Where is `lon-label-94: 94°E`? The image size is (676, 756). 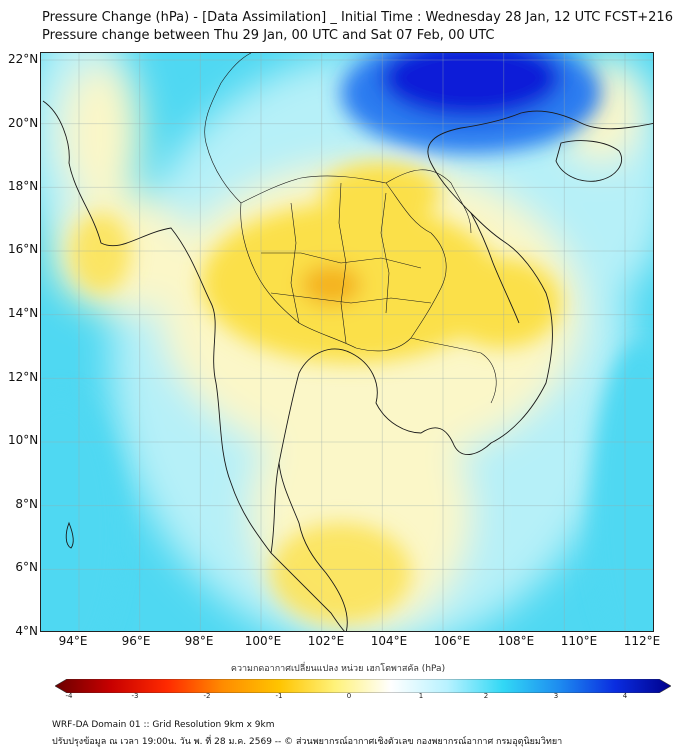 lon-label-94: 94°E is located at coordinates (73, 641).